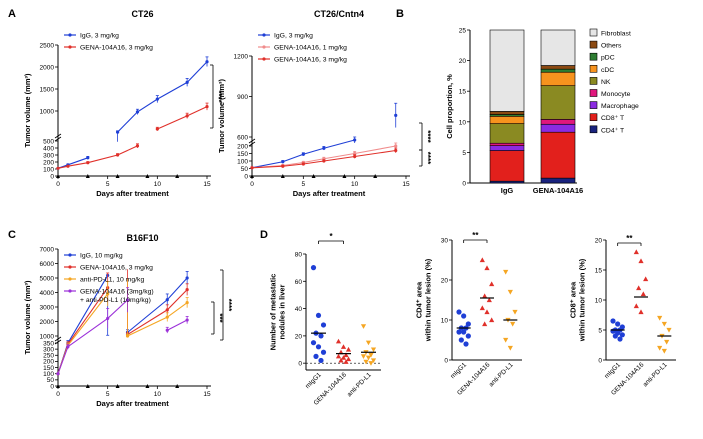  What do you see at coordinates (331, 236) in the screenshot?
I see `significance-label: *` at bounding box center [331, 236].